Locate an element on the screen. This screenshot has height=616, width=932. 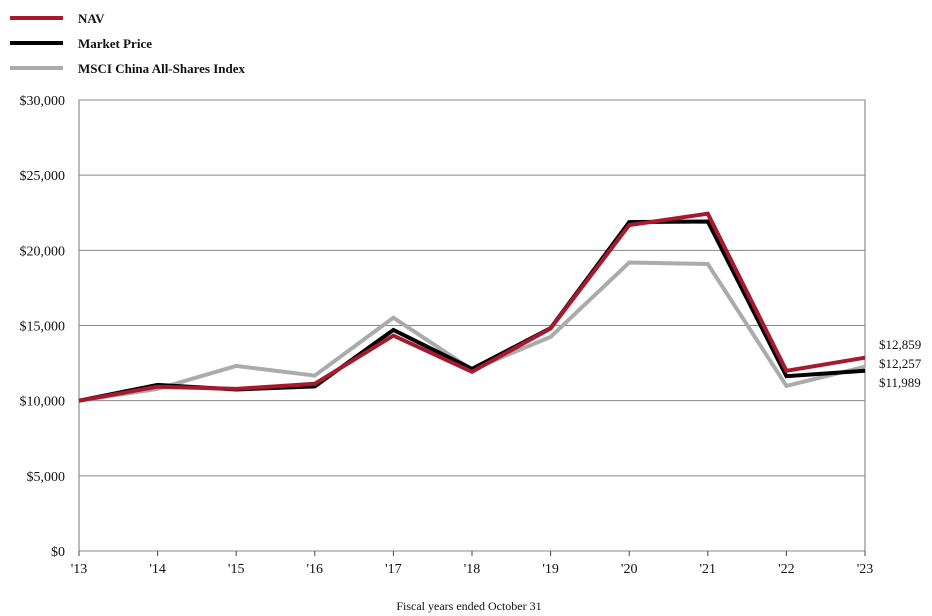
y-tick-label: $25,000 is located at coordinates (43, 176).